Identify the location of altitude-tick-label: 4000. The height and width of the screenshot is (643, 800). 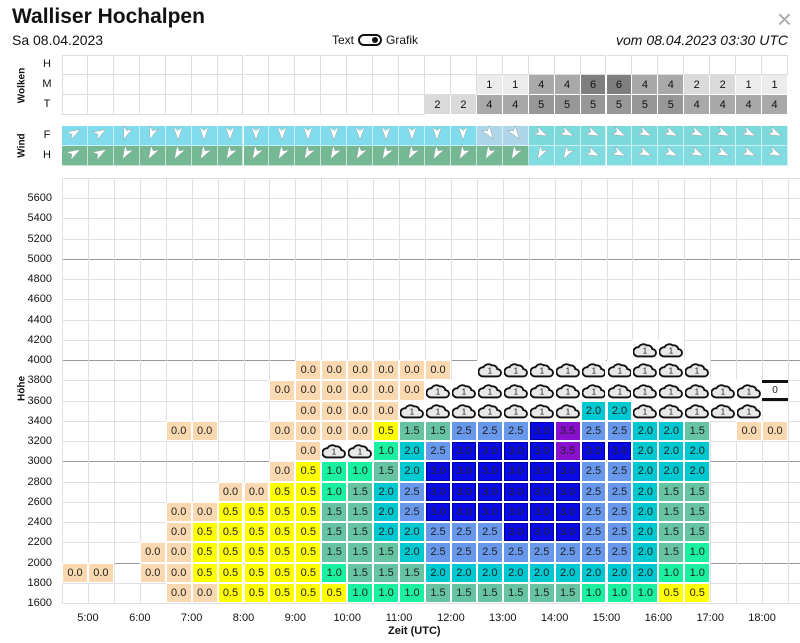
(39, 360).